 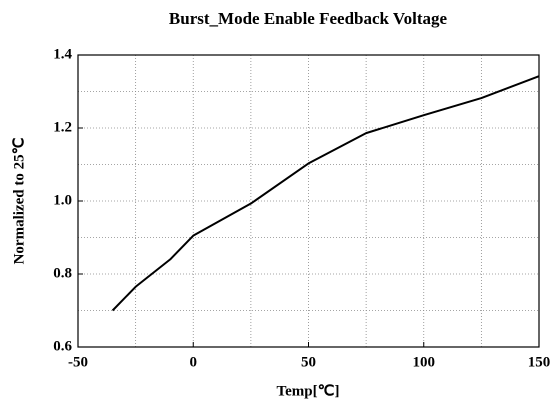 I want to click on y-tick-label: 0.6, so click(x=62, y=346).